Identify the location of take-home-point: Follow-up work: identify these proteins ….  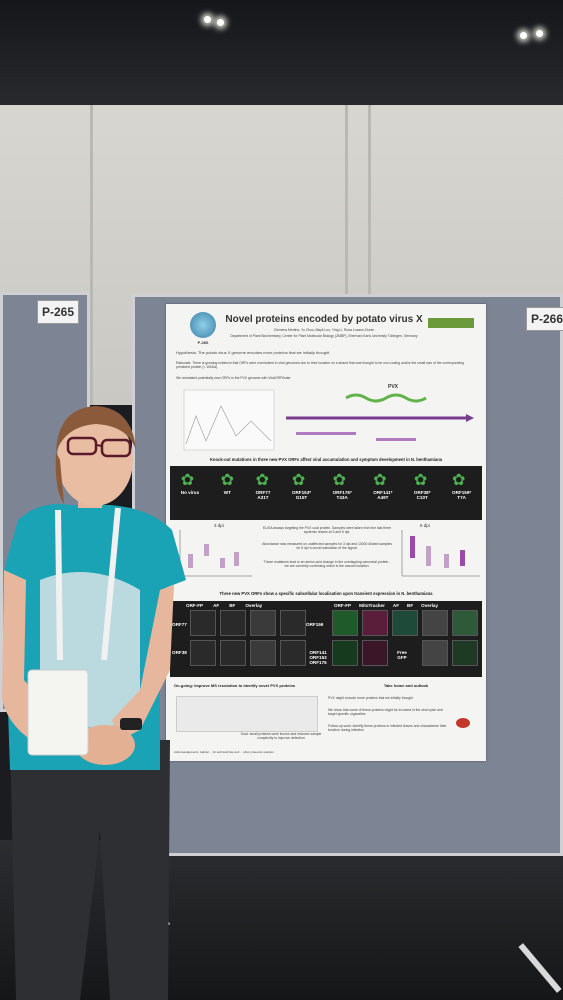
(387, 728).